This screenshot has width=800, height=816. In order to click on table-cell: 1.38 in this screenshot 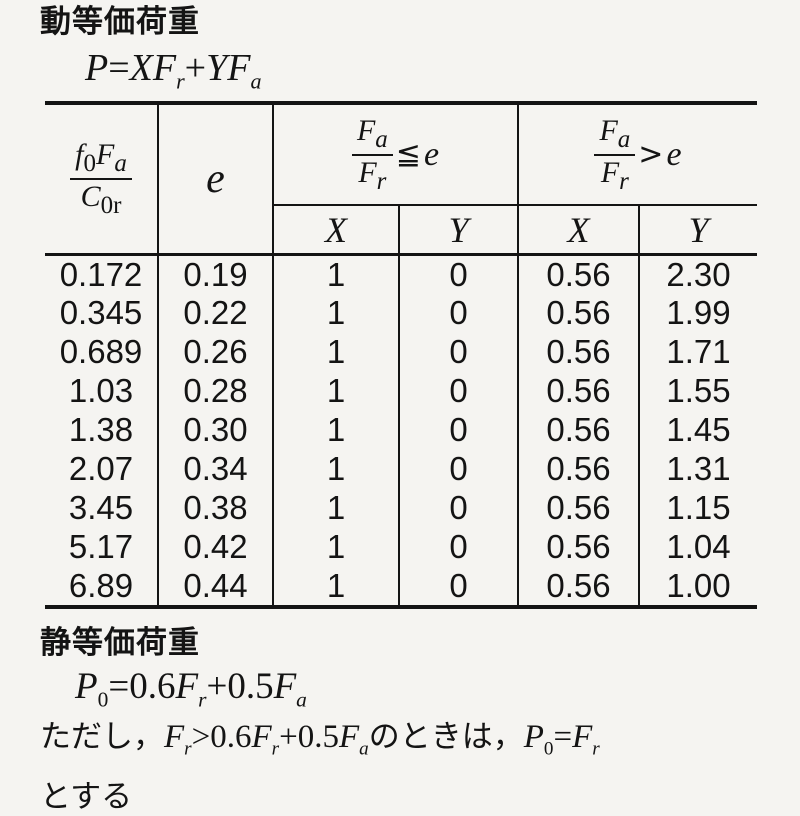, I will do `click(102, 430)`.